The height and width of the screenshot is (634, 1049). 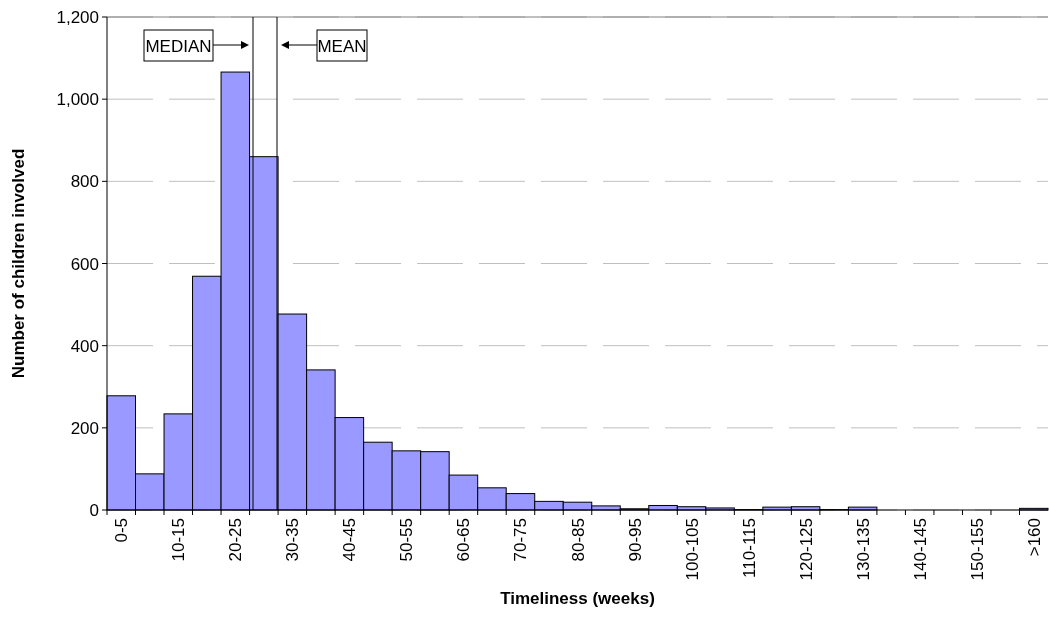 I want to click on x-tick-label: 0-5, so click(x=122, y=530).